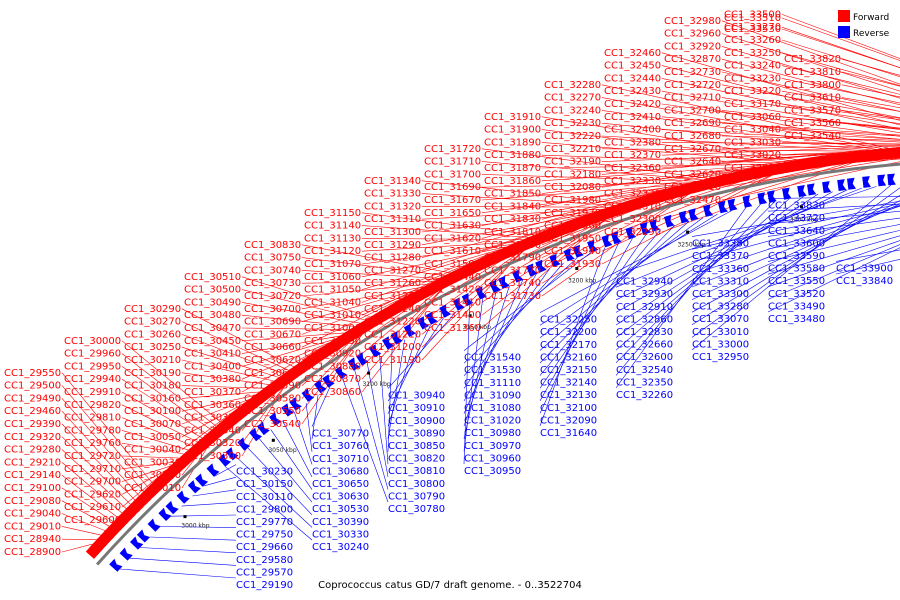 The image size is (900, 600). What do you see at coordinates (32, 437) in the screenshot?
I see `forward-gene-label: CC1_29320` at bounding box center [32, 437].